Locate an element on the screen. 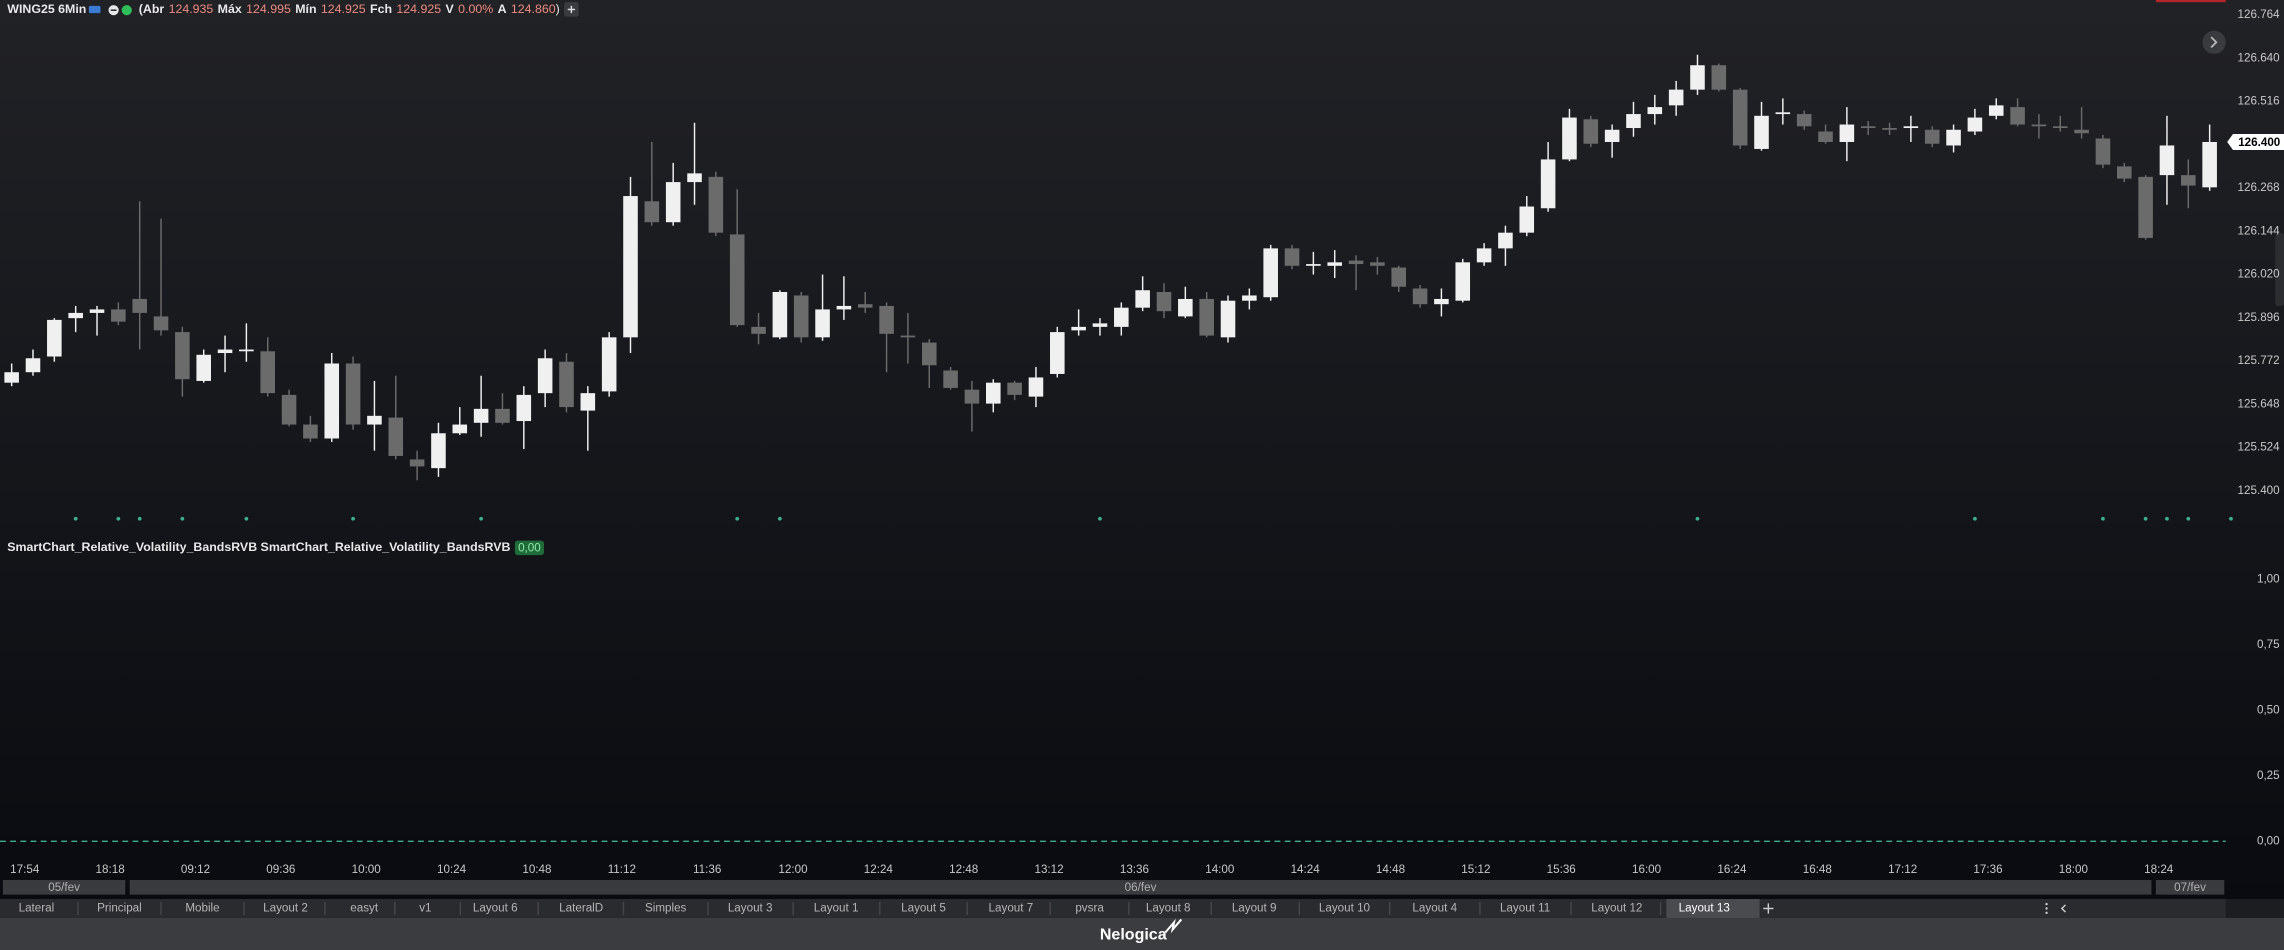 The width and height of the screenshot is (2284, 950). x-tick-label: 17:12 is located at coordinates (1902, 869).